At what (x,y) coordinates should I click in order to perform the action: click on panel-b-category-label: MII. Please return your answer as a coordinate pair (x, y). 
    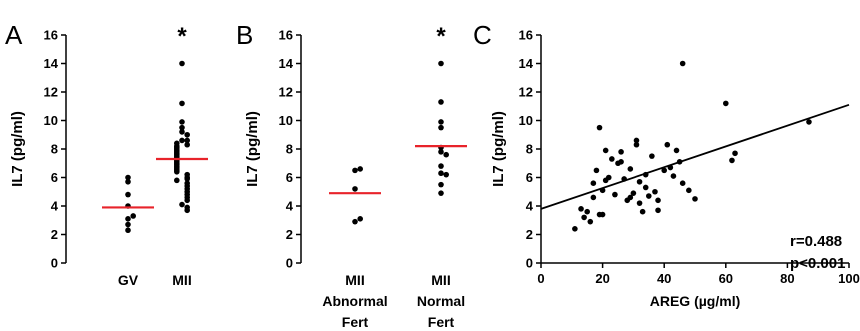
    Looking at the image, I should click on (354, 280).